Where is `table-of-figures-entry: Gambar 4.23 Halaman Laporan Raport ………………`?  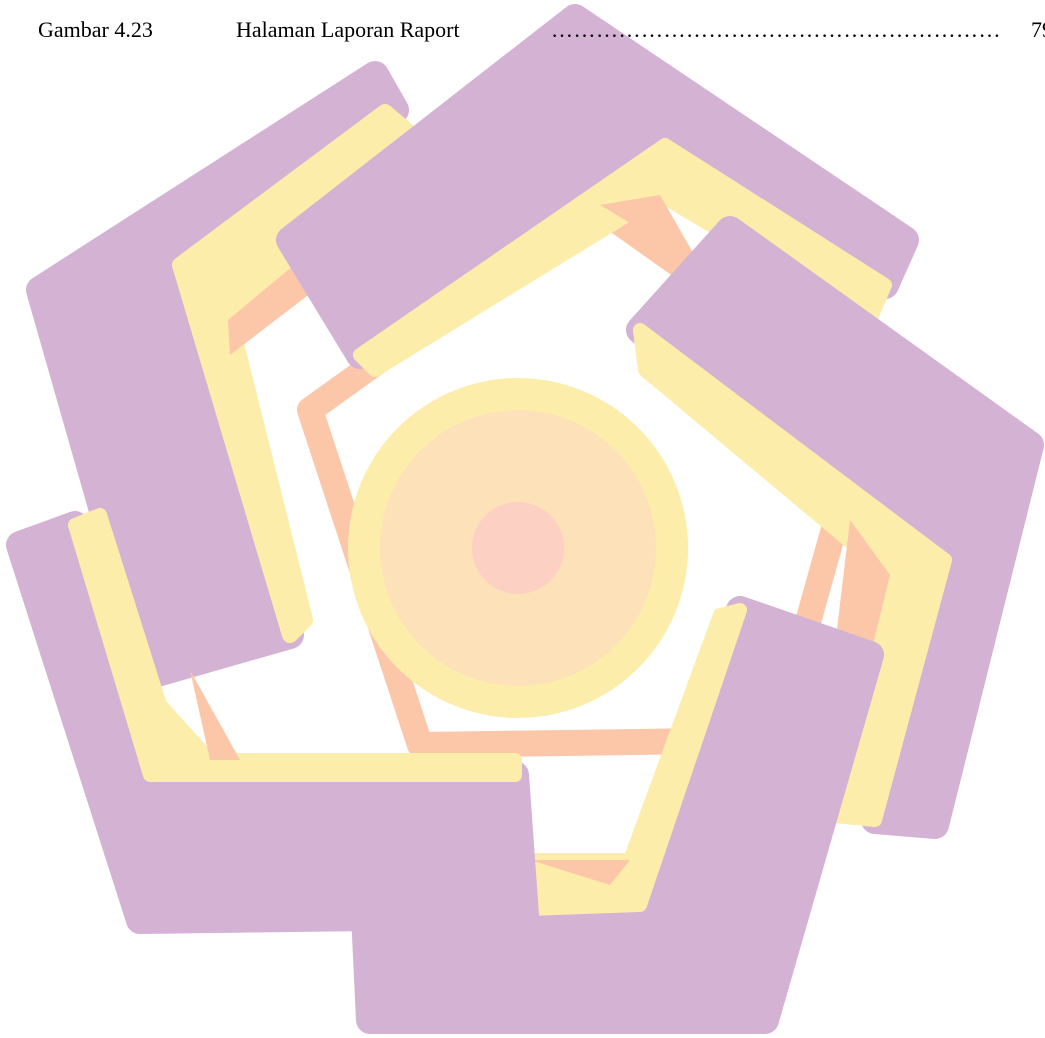
table-of-figures-entry: Gambar 4.23 Halaman Laporan Raport ……………… is located at coordinates (522, 30).